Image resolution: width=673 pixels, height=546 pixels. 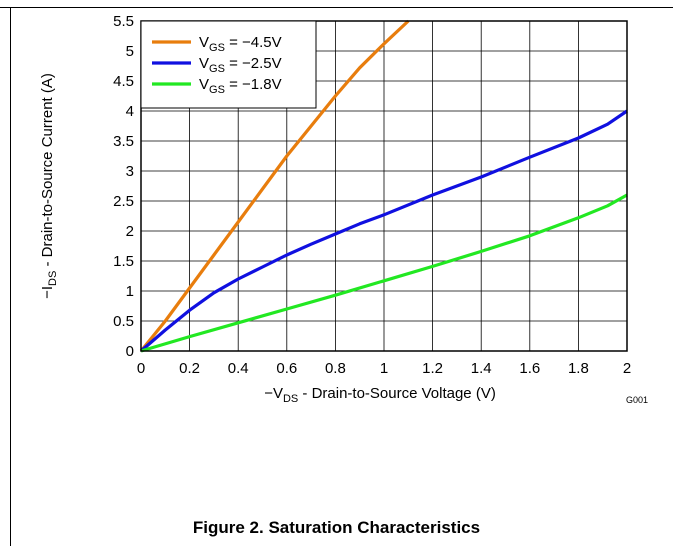 I want to click on x-tick-label: 0.2, so click(x=189, y=368).